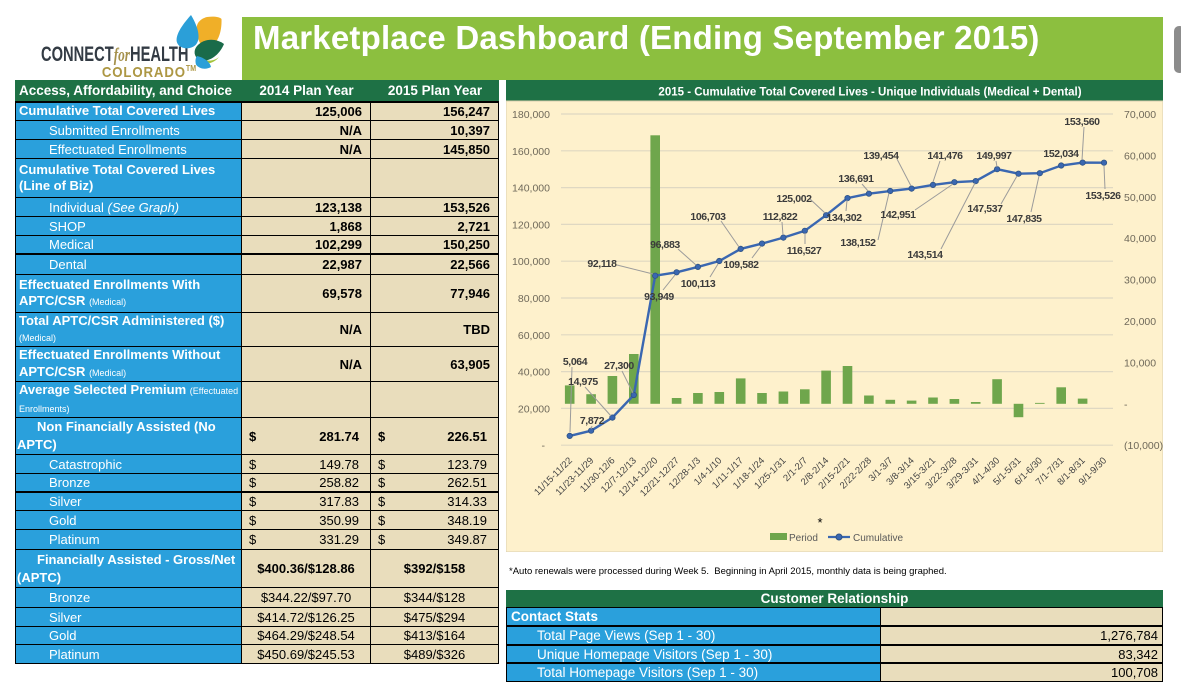 The width and height of the screenshot is (1181, 682). I want to click on svg-text: 96,883, so click(665, 245).